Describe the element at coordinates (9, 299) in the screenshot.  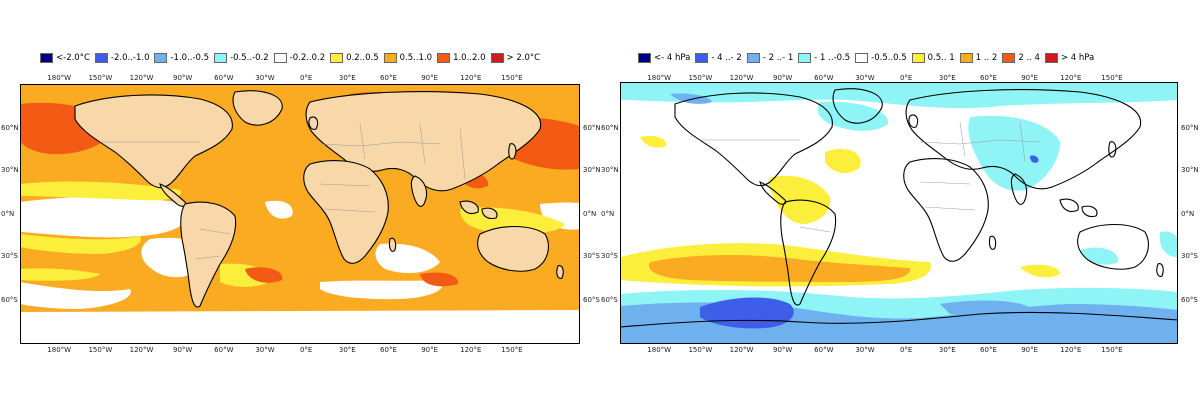
I see `lat-tick-label: 60°S` at that location.